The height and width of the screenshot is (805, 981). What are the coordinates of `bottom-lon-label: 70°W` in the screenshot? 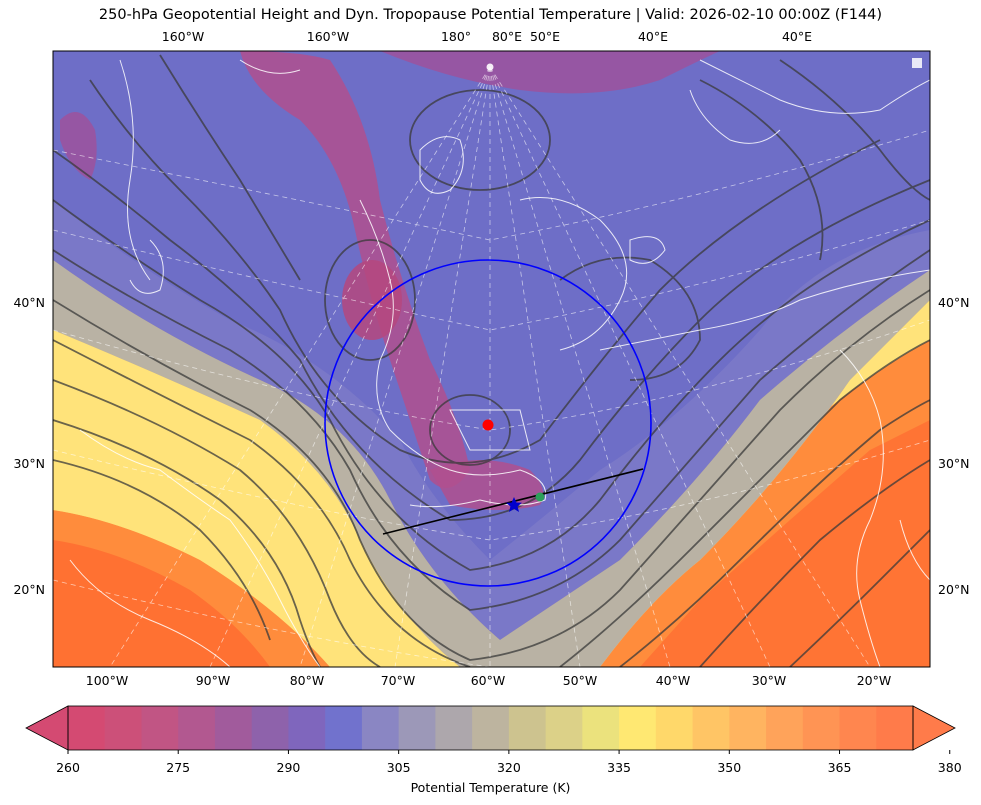 It's located at (398, 680).